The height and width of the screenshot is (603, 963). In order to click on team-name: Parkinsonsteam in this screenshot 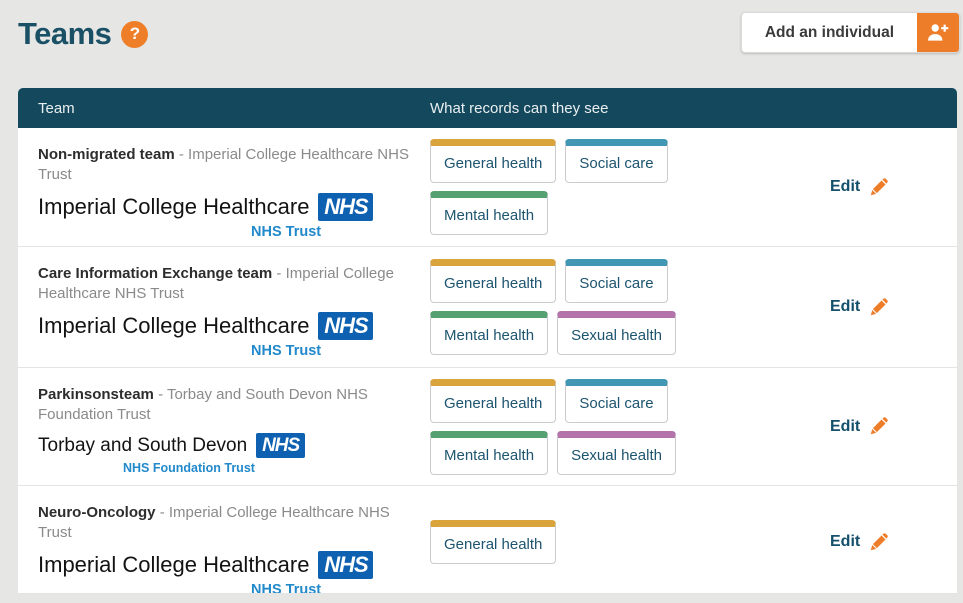, I will do `click(96, 394)`.